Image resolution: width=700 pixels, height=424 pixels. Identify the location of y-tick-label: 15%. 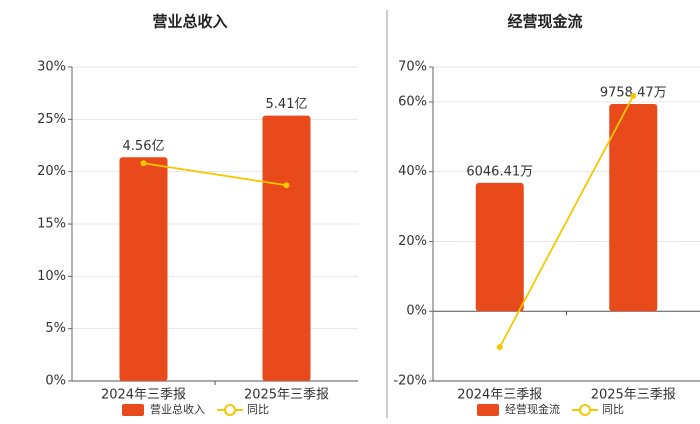
(51, 224).